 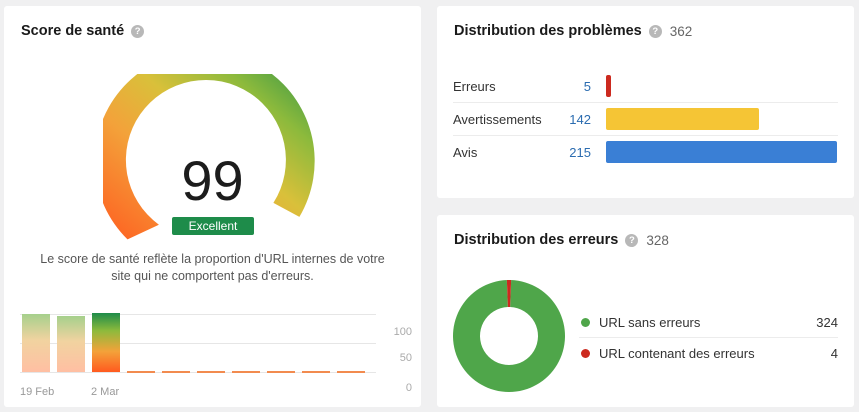 I want to click on errors-donut-chart, so click(x=509, y=336).